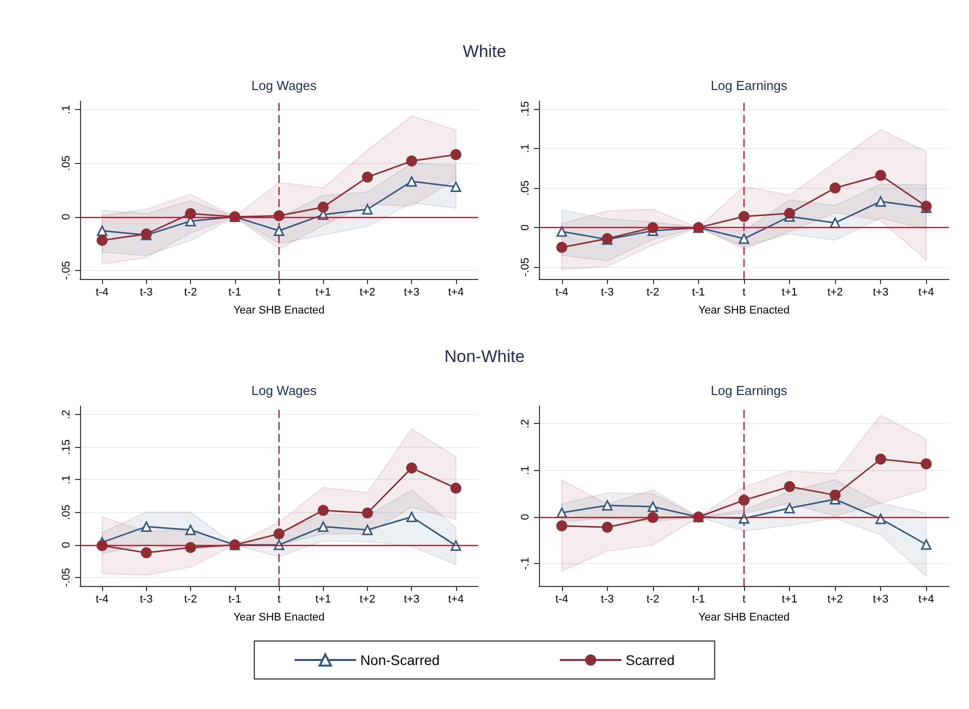 The image size is (969, 709). What do you see at coordinates (484, 356) in the screenshot?
I see `text: Non-White` at bounding box center [484, 356].